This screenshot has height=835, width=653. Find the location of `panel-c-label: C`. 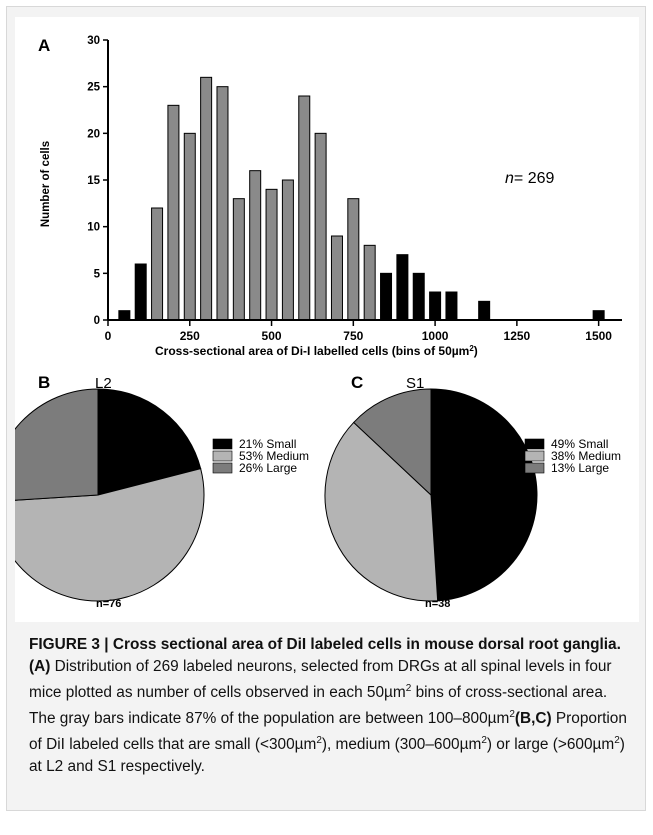

panel-c-label: C is located at coordinates (357, 382).